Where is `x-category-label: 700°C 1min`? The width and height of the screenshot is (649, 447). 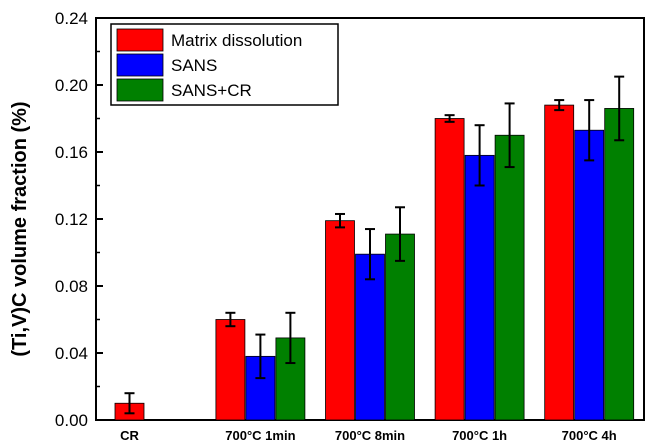
x-category-label: 700°C 1min is located at coordinates (260, 435).